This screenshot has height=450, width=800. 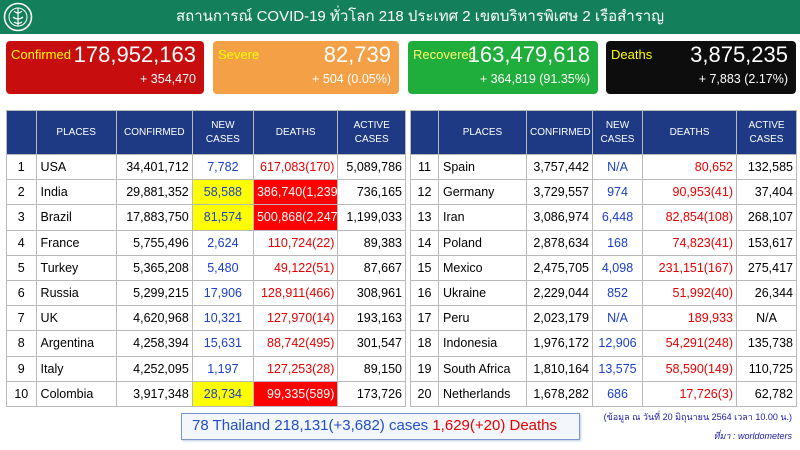 What do you see at coordinates (689, 132) in the screenshot?
I see `deaths-header: DEATHS` at bounding box center [689, 132].